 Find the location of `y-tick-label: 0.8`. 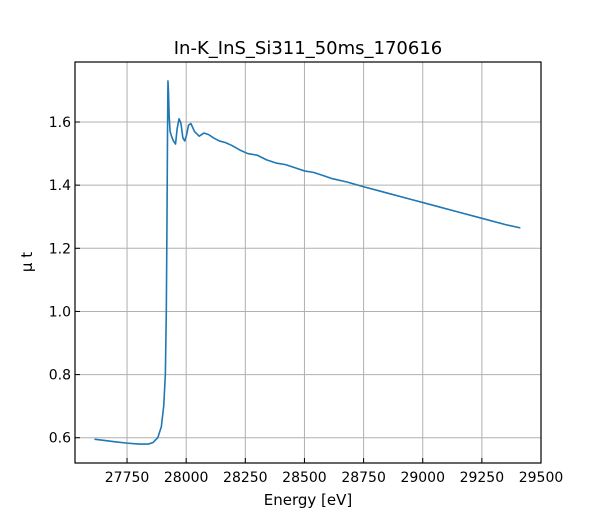

y-tick-label: 0.8 is located at coordinates (60, 376).